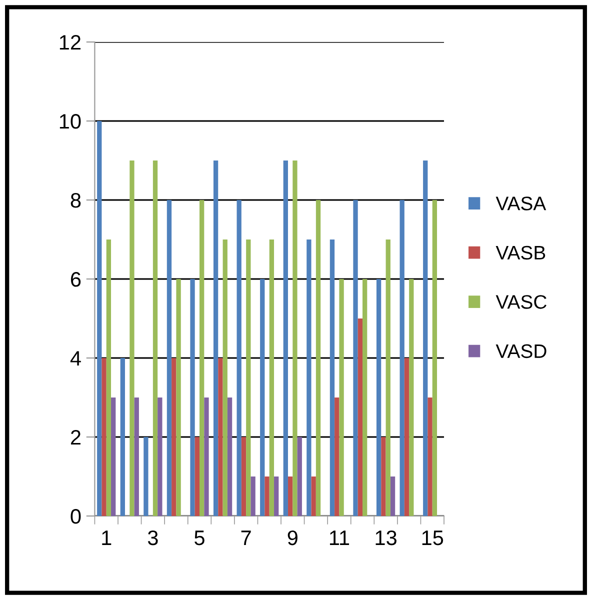 This screenshot has width=592, height=600. Describe the element at coordinates (153, 538) in the screenshot. I see `x-tick-label: 3` at that location.